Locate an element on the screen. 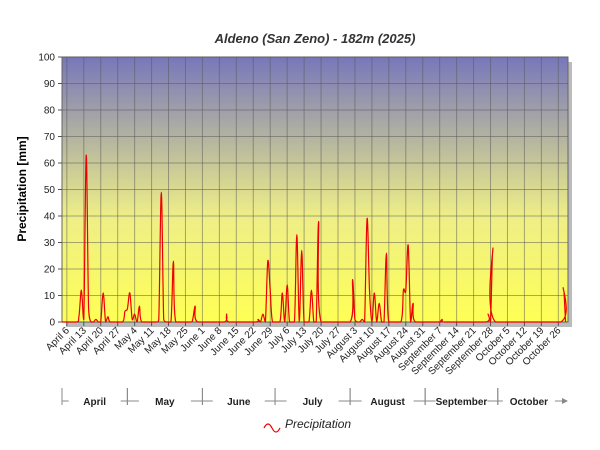  y-tick-label: 70 is located at coordinates (50, 137).